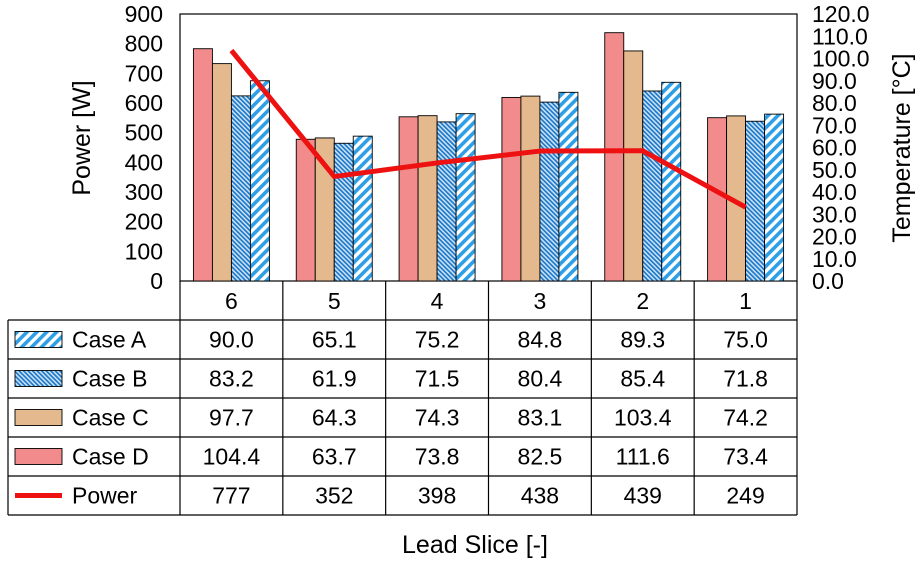 The height and width of the screenshot is (565, 921). What do you see at coordinates (38, 456) in the screenshot?
I see `legend-key-case-d` at bounding box center [38, 456].